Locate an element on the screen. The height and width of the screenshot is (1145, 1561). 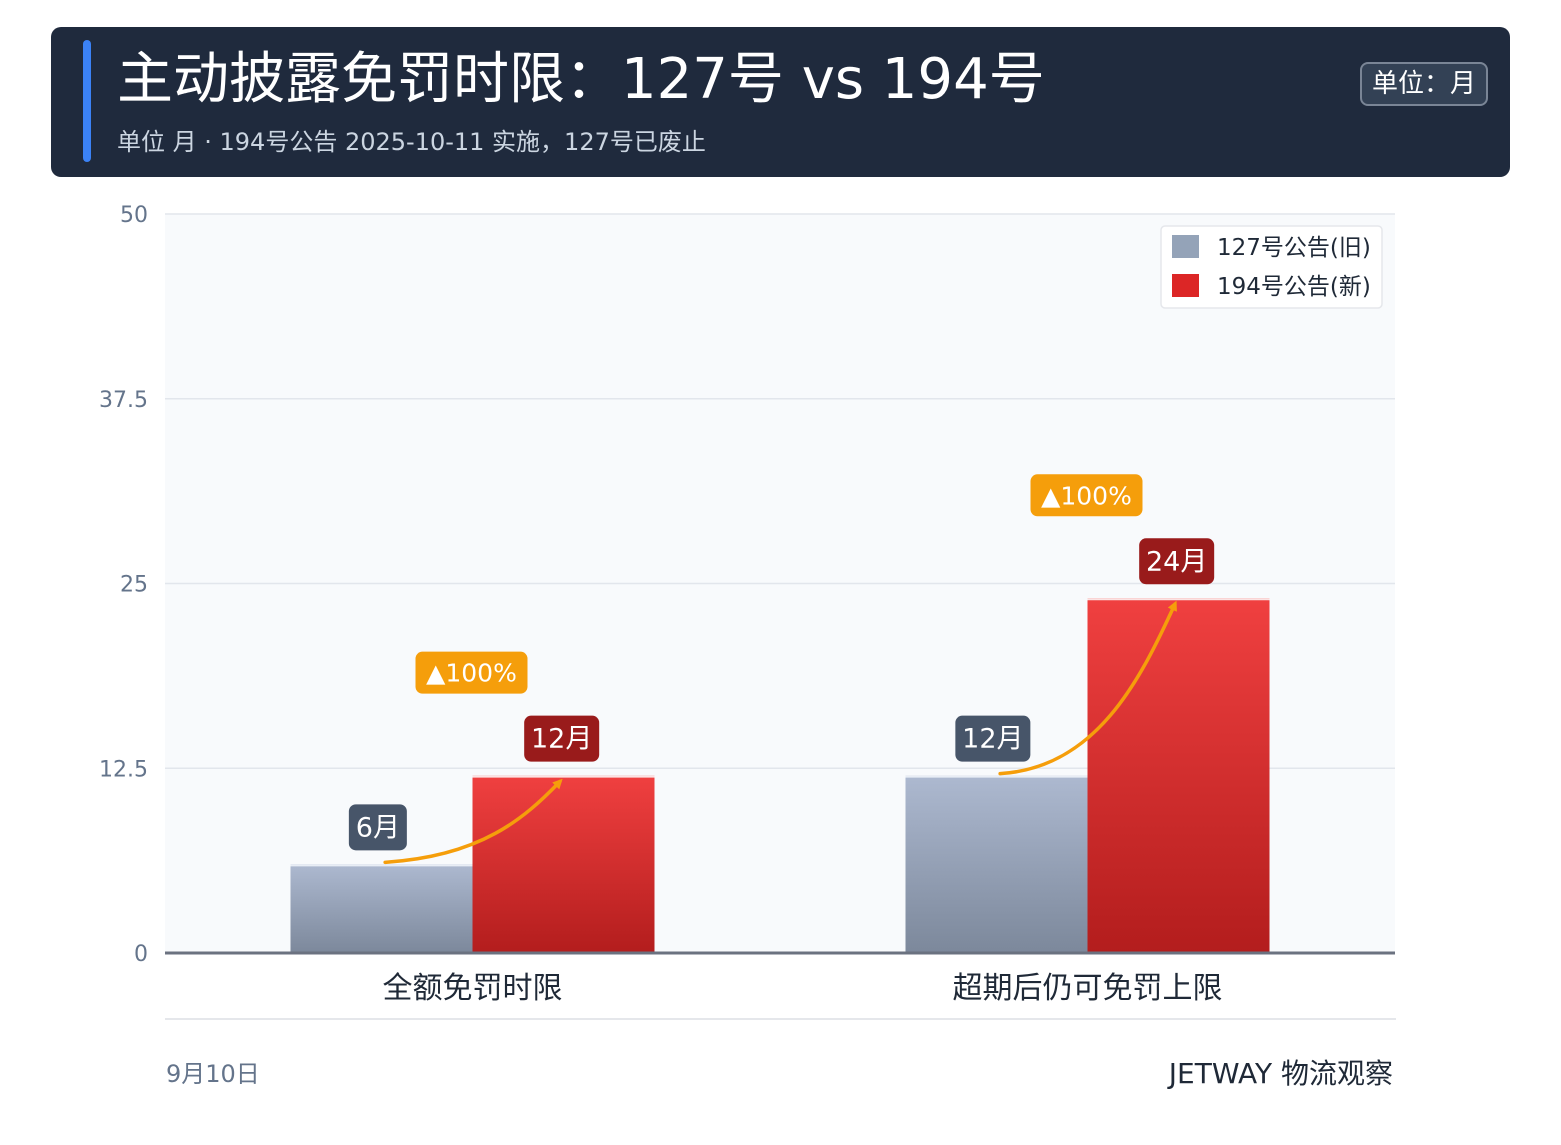
value-label-194-1: 24月 is located at coordinates (1177, 561).